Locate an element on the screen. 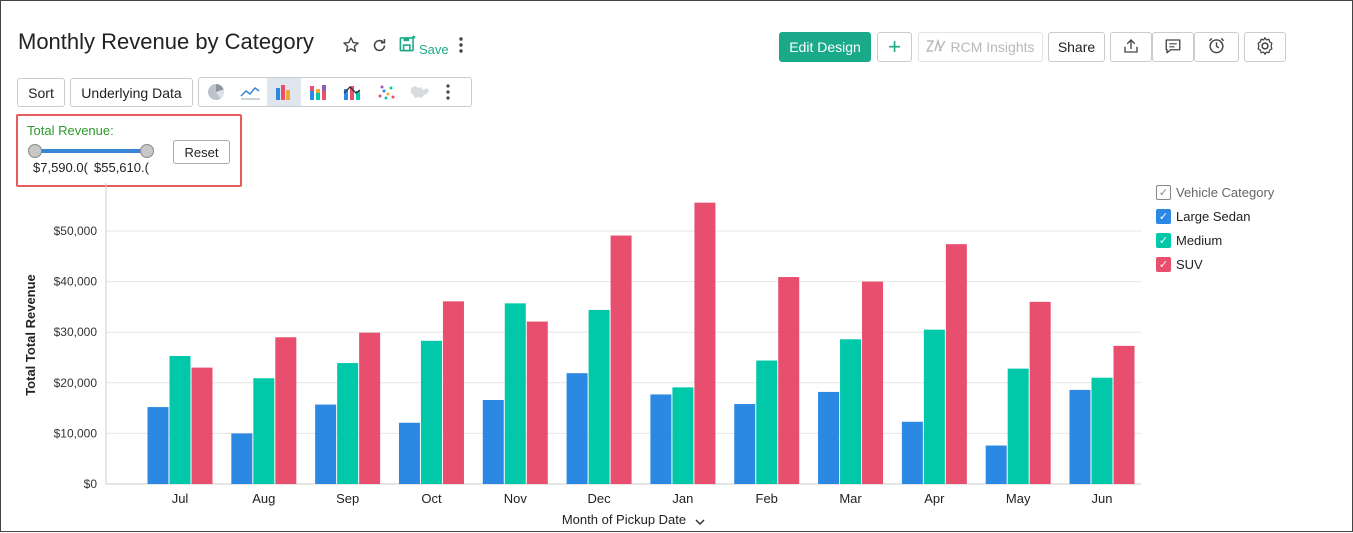 Image resolution: width=1353 pixels, height=533 pixels. pie-chart-icon is located at coordinates (216, 92).